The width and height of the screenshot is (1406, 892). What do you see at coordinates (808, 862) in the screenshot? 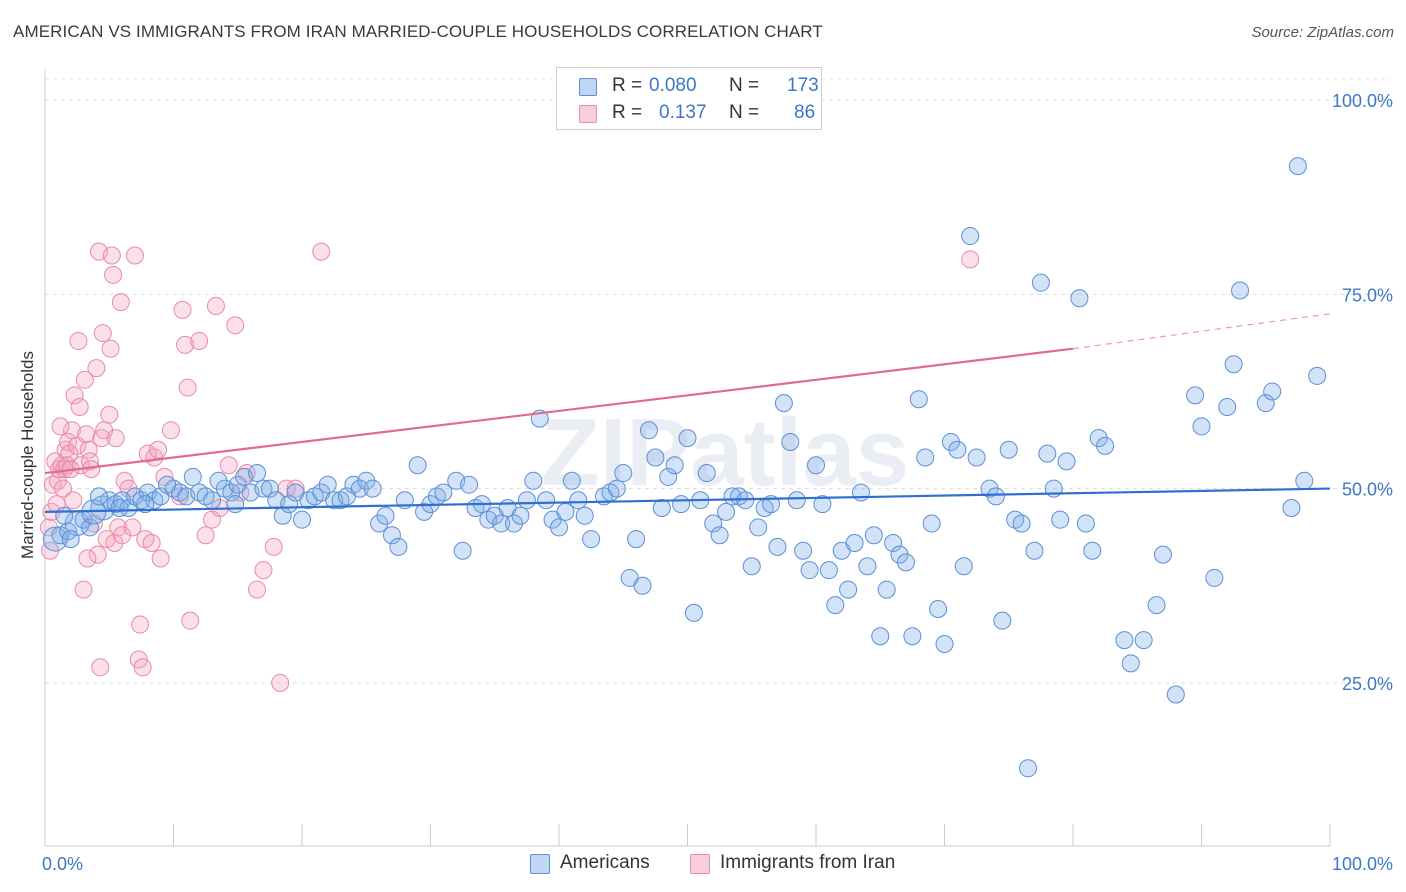
I see `legend-label-iran: Immigrants from Iran` at bounding box center [808, 862].